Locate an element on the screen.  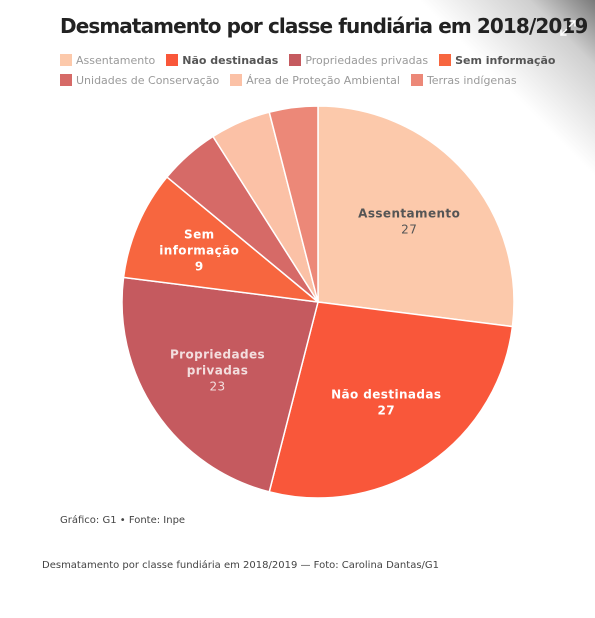
slice-label-text: Sem is located at coordinates (199, 235).